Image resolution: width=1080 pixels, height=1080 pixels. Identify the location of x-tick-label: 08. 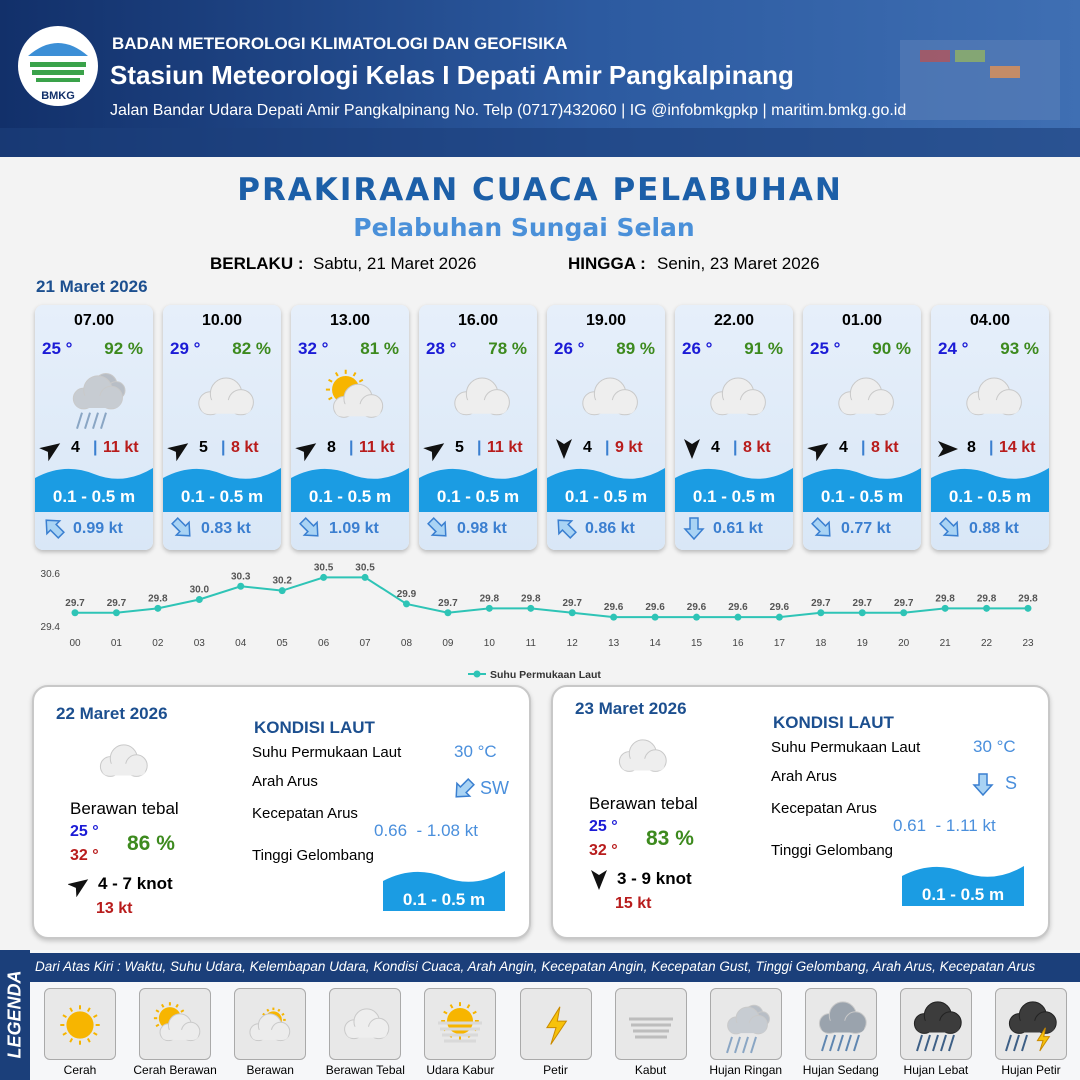
(407, 643).